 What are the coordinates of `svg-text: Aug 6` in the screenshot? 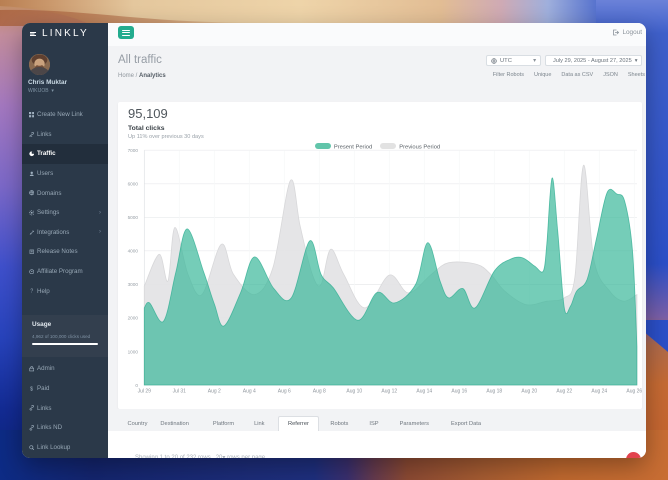 It's located at (284, 392).